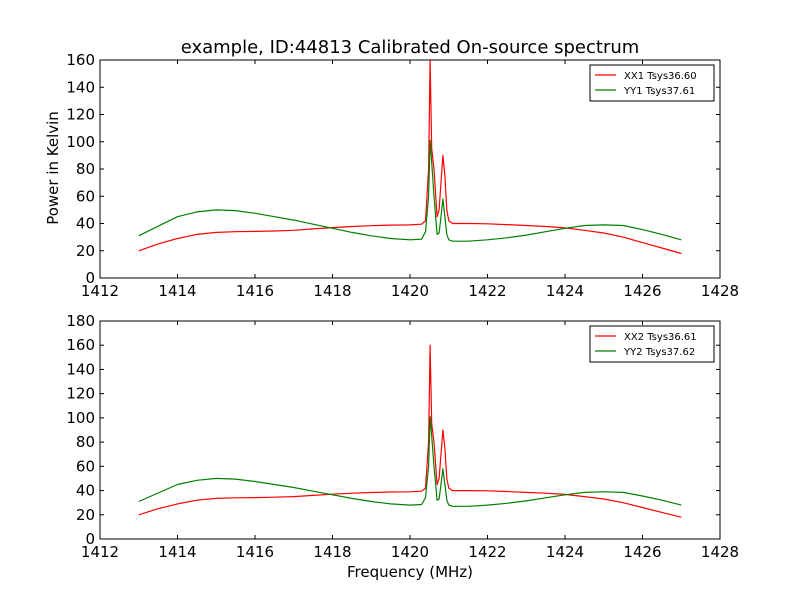  I want to click on x-axis-label: Frequency (MHz), so click(410, 572).